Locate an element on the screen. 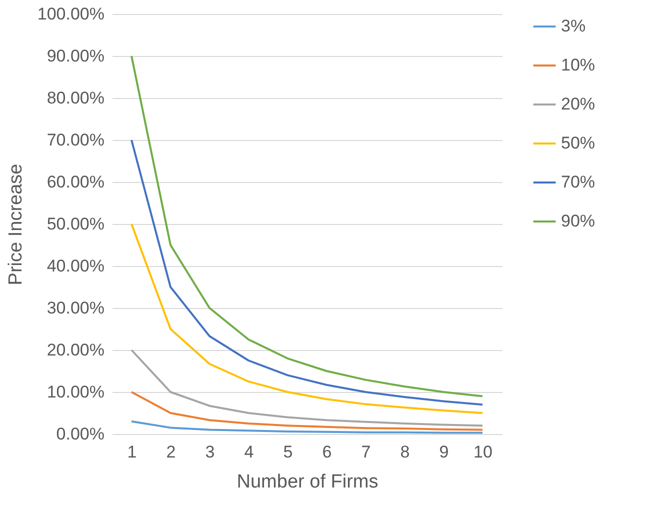 Image resolution: width=652 pixels, height=521 pixels. x-tick-label: 3 is located at coordinates (210, 452).